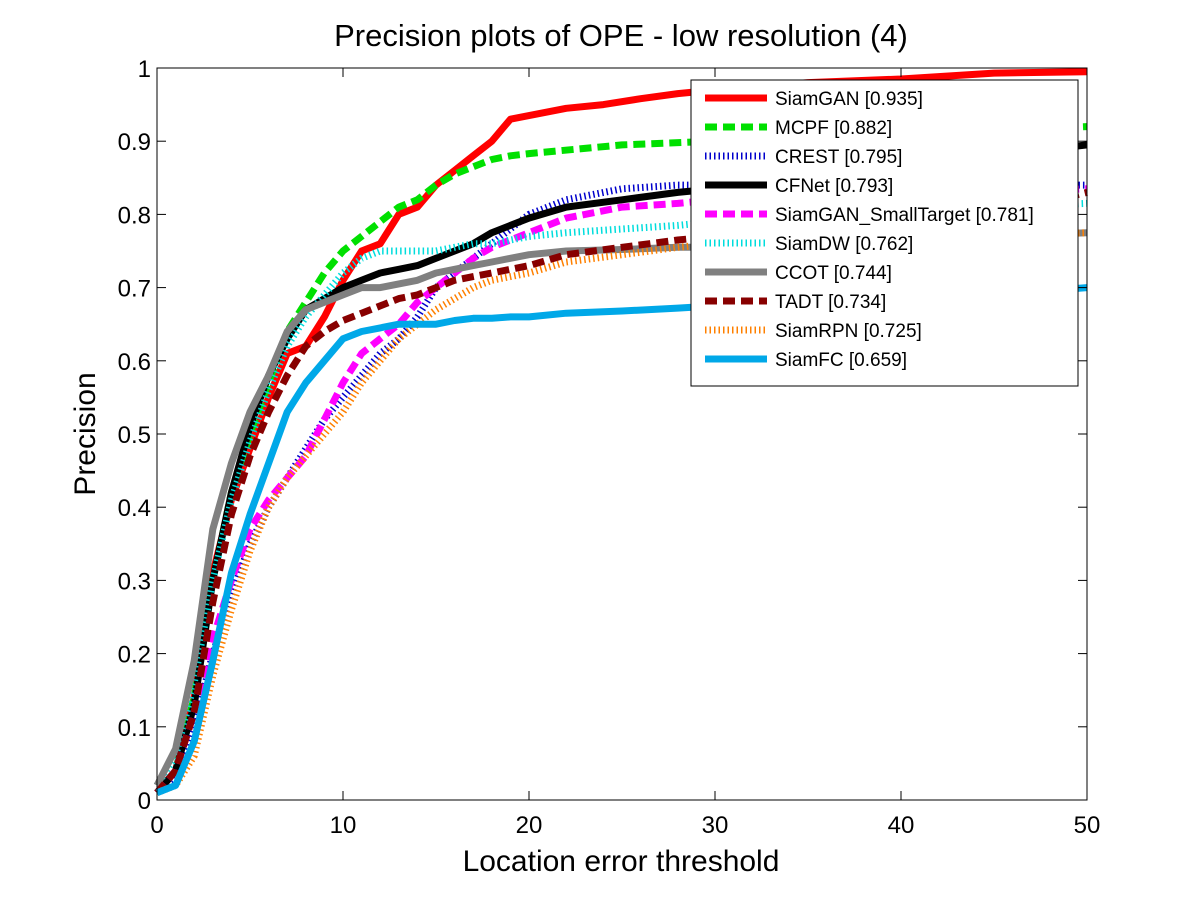 The height and width of the screenshot is (901, 1201). What do you see at coordinates (1087, 825) in the screenshot?
I see `x-tick-label: 50` at bounding box center [1087, 825].